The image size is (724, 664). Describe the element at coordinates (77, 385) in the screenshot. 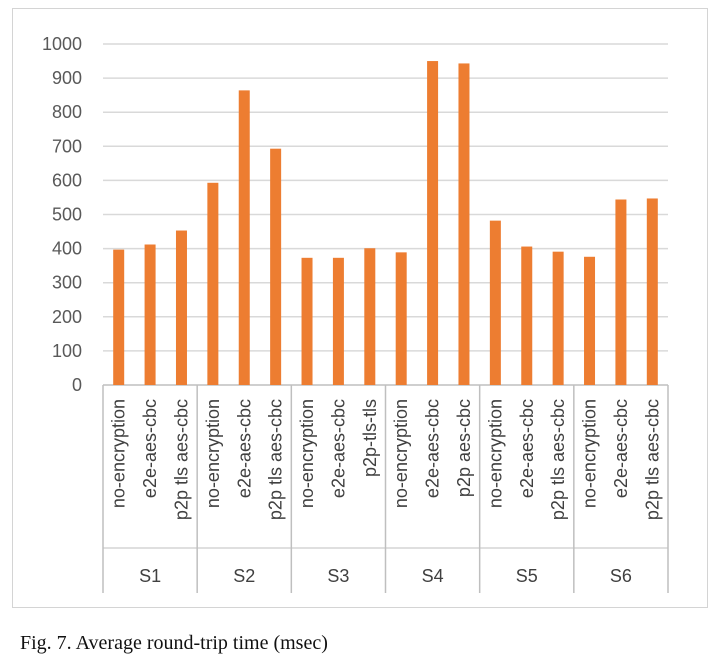

I see `y-tick-label: 0` at that location.